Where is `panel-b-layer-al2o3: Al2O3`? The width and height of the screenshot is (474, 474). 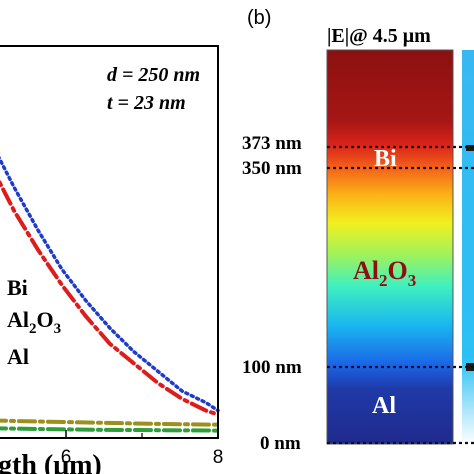 panel-b-layer-al2o3: Al2O3 is located at coordinates (384, 273).